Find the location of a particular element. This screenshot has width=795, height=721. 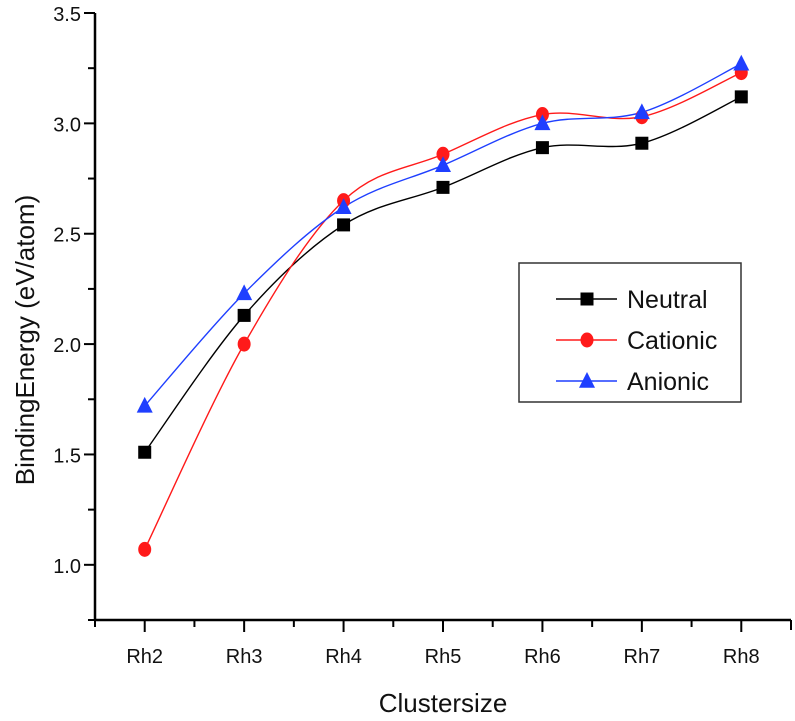

y-tick-label: 2.5 is located at coordinates (67, 236).